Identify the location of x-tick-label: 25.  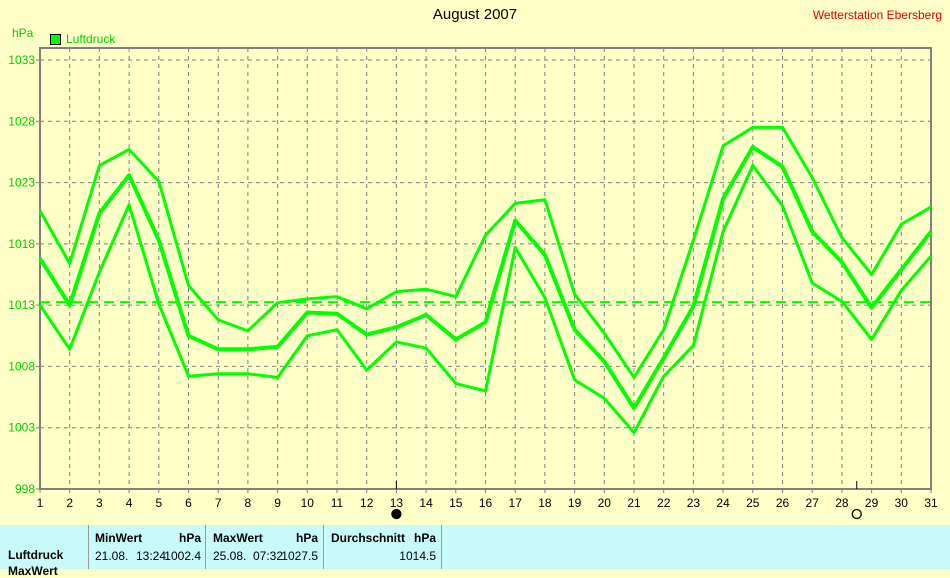
(753, 503).